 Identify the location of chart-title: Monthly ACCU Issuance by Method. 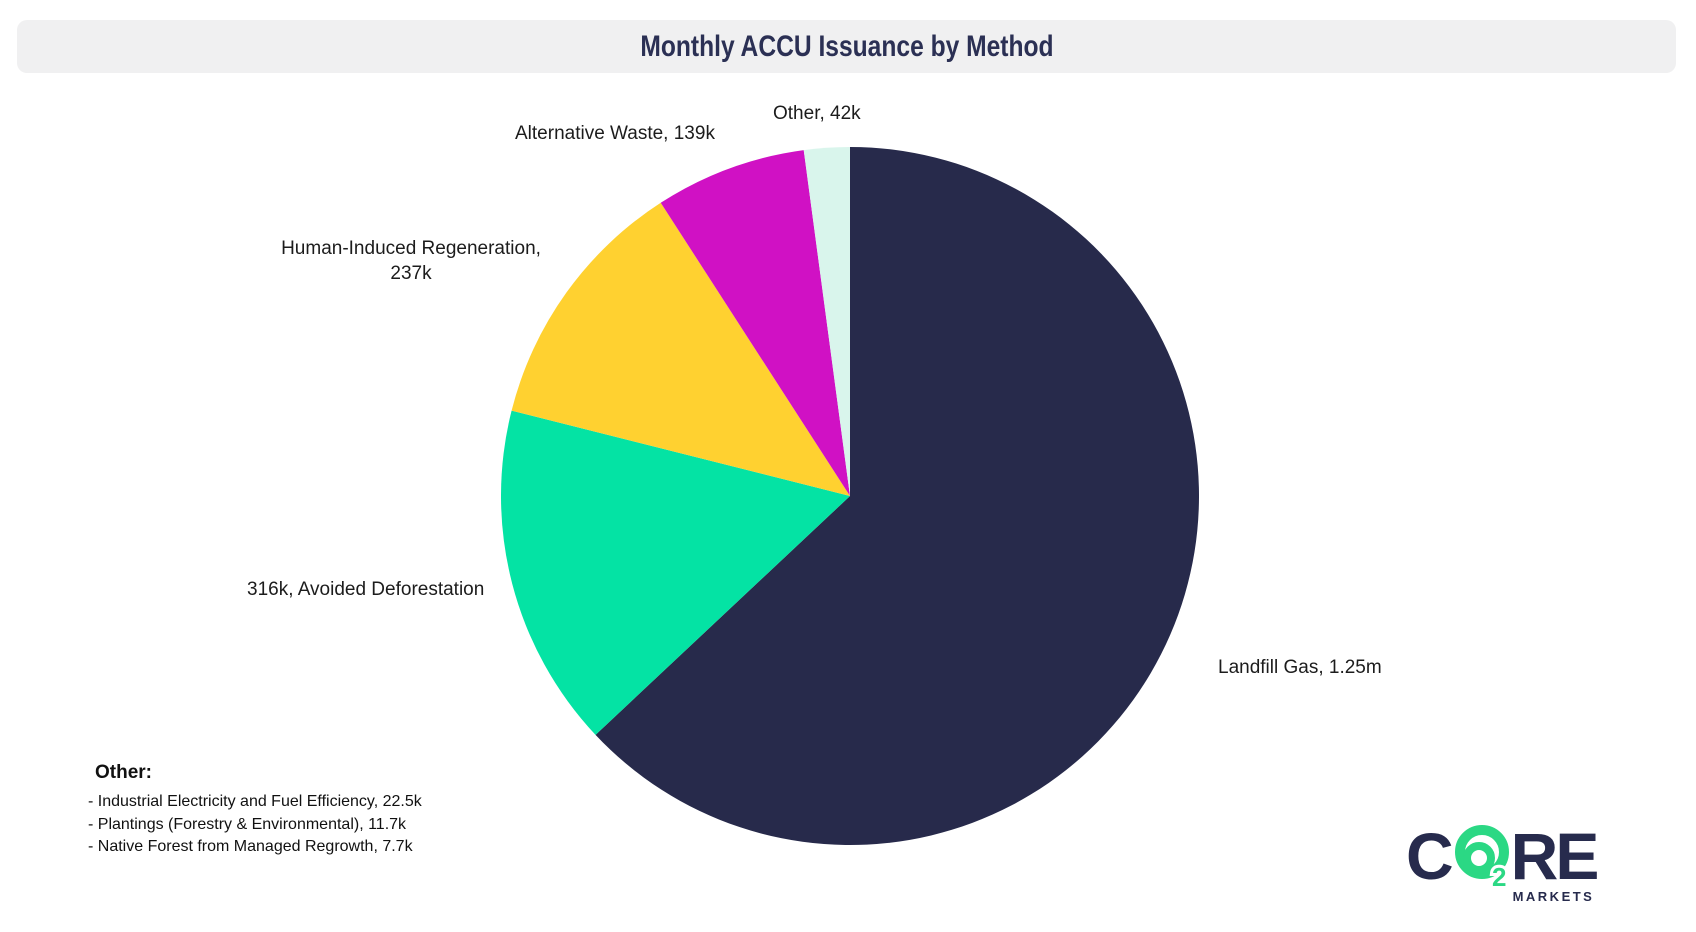
(846, 46).